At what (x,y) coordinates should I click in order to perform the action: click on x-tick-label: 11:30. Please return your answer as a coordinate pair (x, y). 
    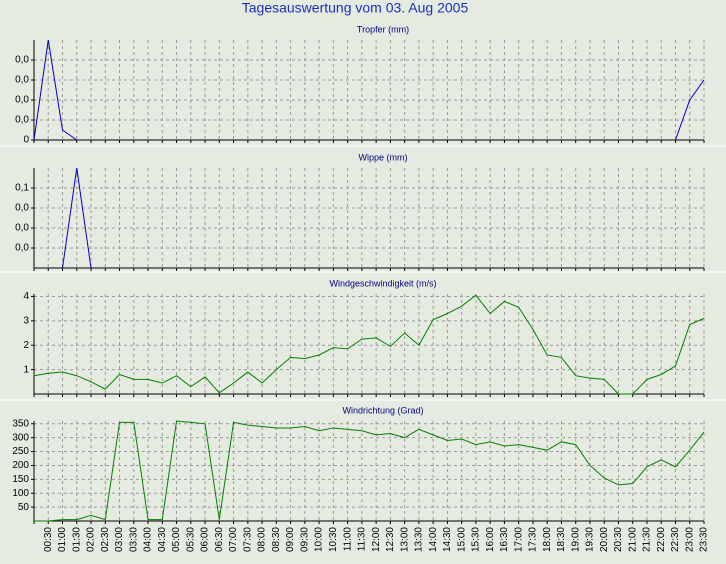
    Looking at the image, I should click on (362, 539).